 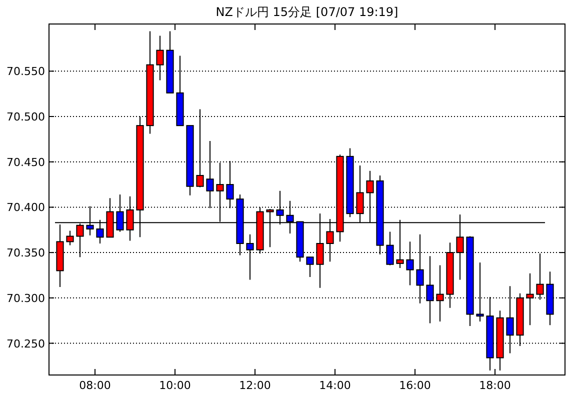 I want to click on y-tick-label: 70.250, so click(x=25, y=343).